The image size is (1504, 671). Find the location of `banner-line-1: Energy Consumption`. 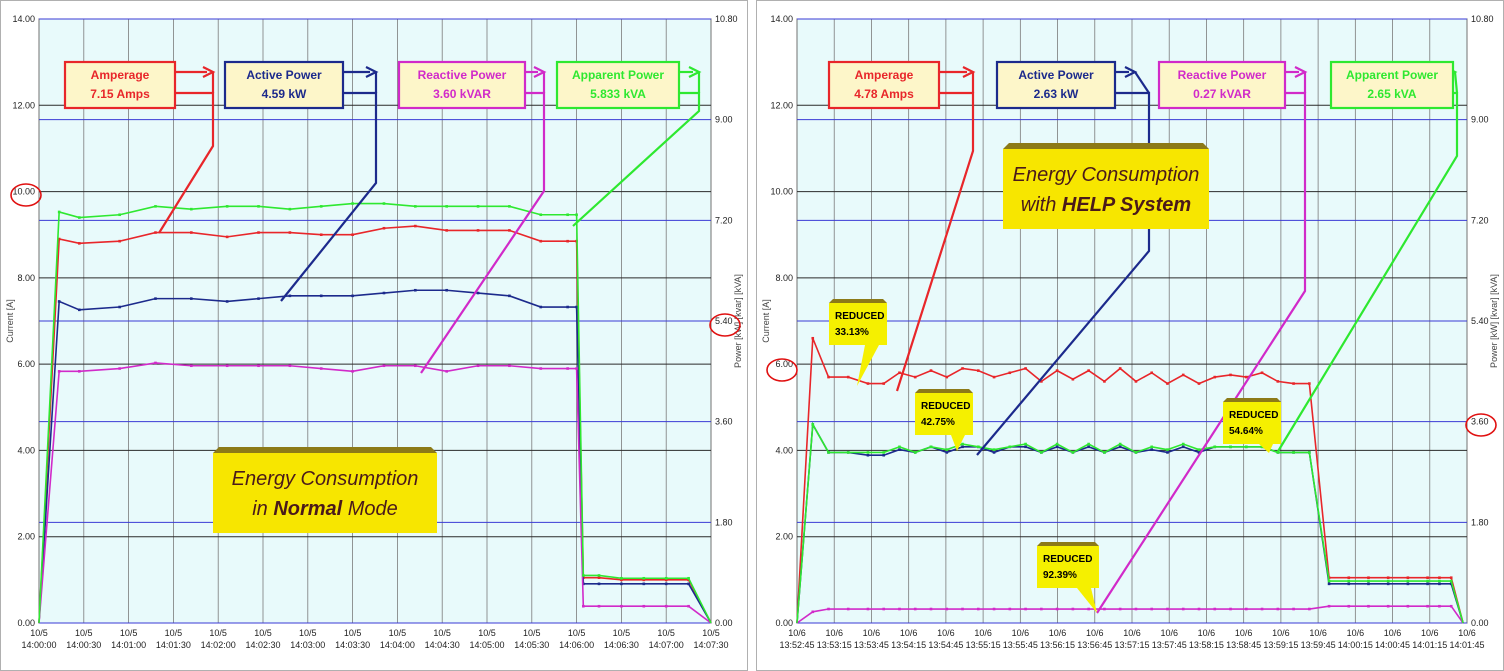

banner-line-1: Energy Consumption is located at coordinates (325, 479).